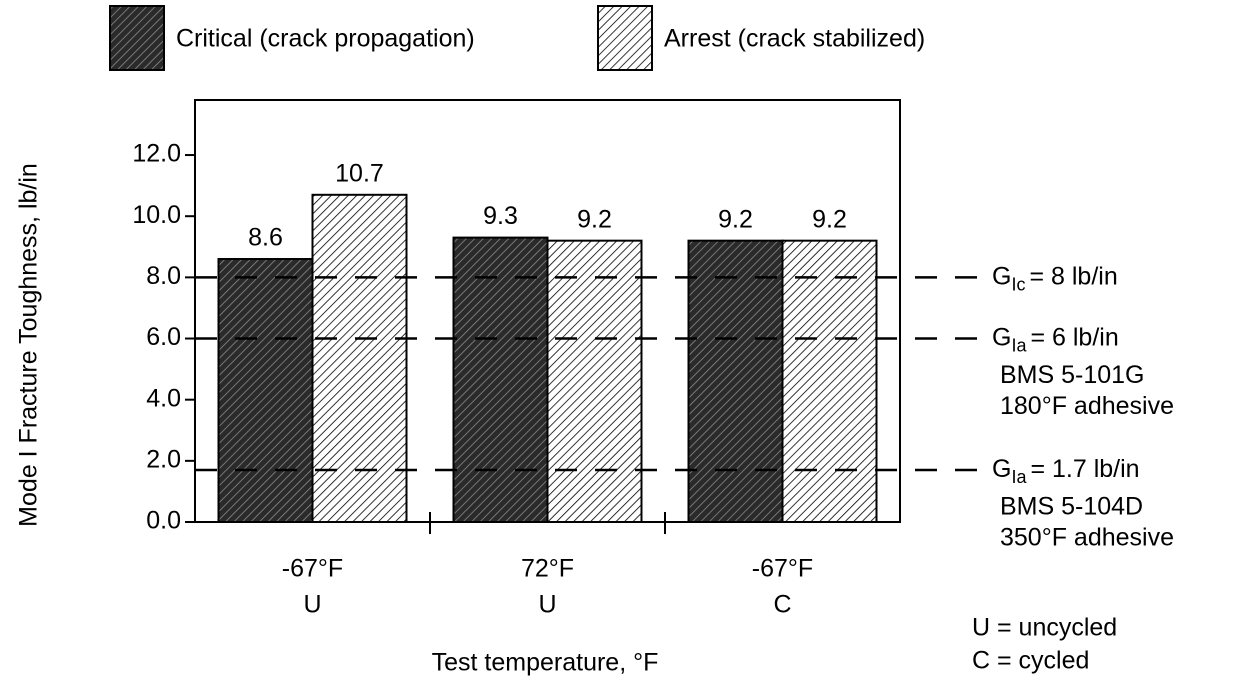 This screenshot has height=685, width=1238. Describe the element at coordinates (545, 663) in the screenshot. I see `x-axis-label: Test temperature, °F` at that location.